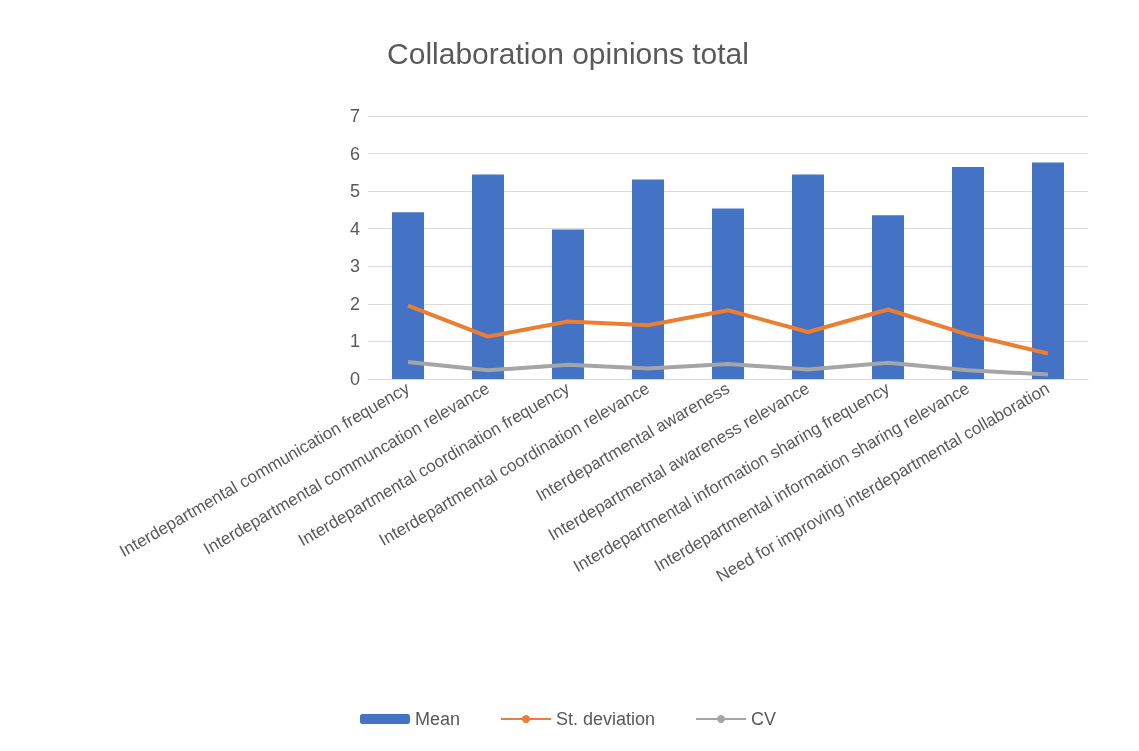 The width and height of the screenshot is (1139, 751). Describe the element at coordinates (568, 53) in the screenshot. I see `chart-title: Collaboration opinions total` at that location.